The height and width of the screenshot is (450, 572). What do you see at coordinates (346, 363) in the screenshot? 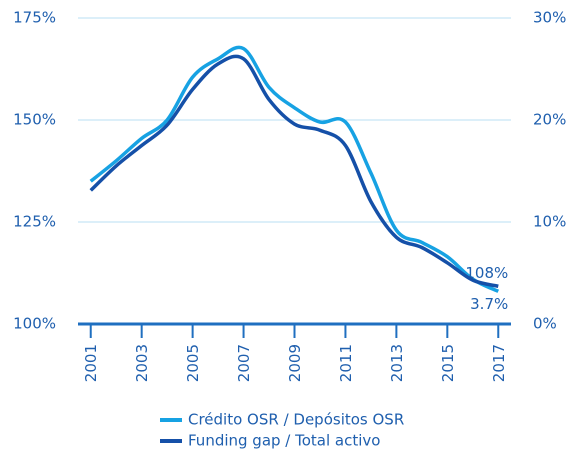
I see `x-tick-label: 2011` at bounding box center [346, 363].